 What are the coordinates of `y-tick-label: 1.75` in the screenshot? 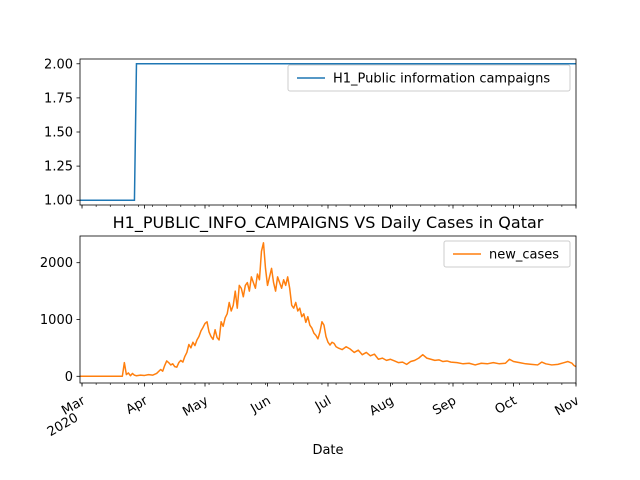 It's located at (58, 98).